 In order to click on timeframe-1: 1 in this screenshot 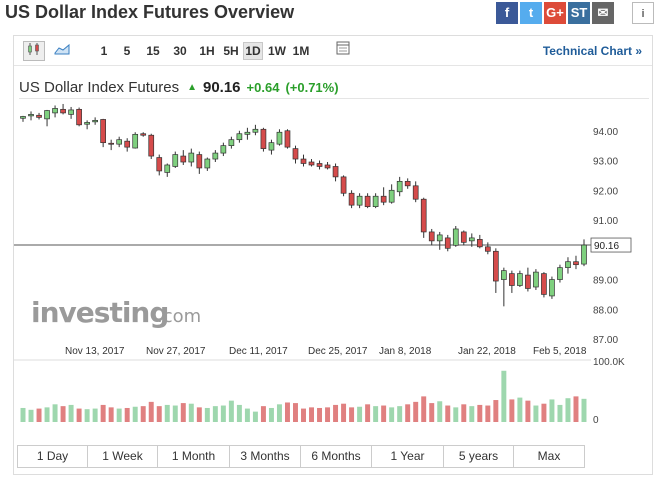, I will do `click(104, 51)`.